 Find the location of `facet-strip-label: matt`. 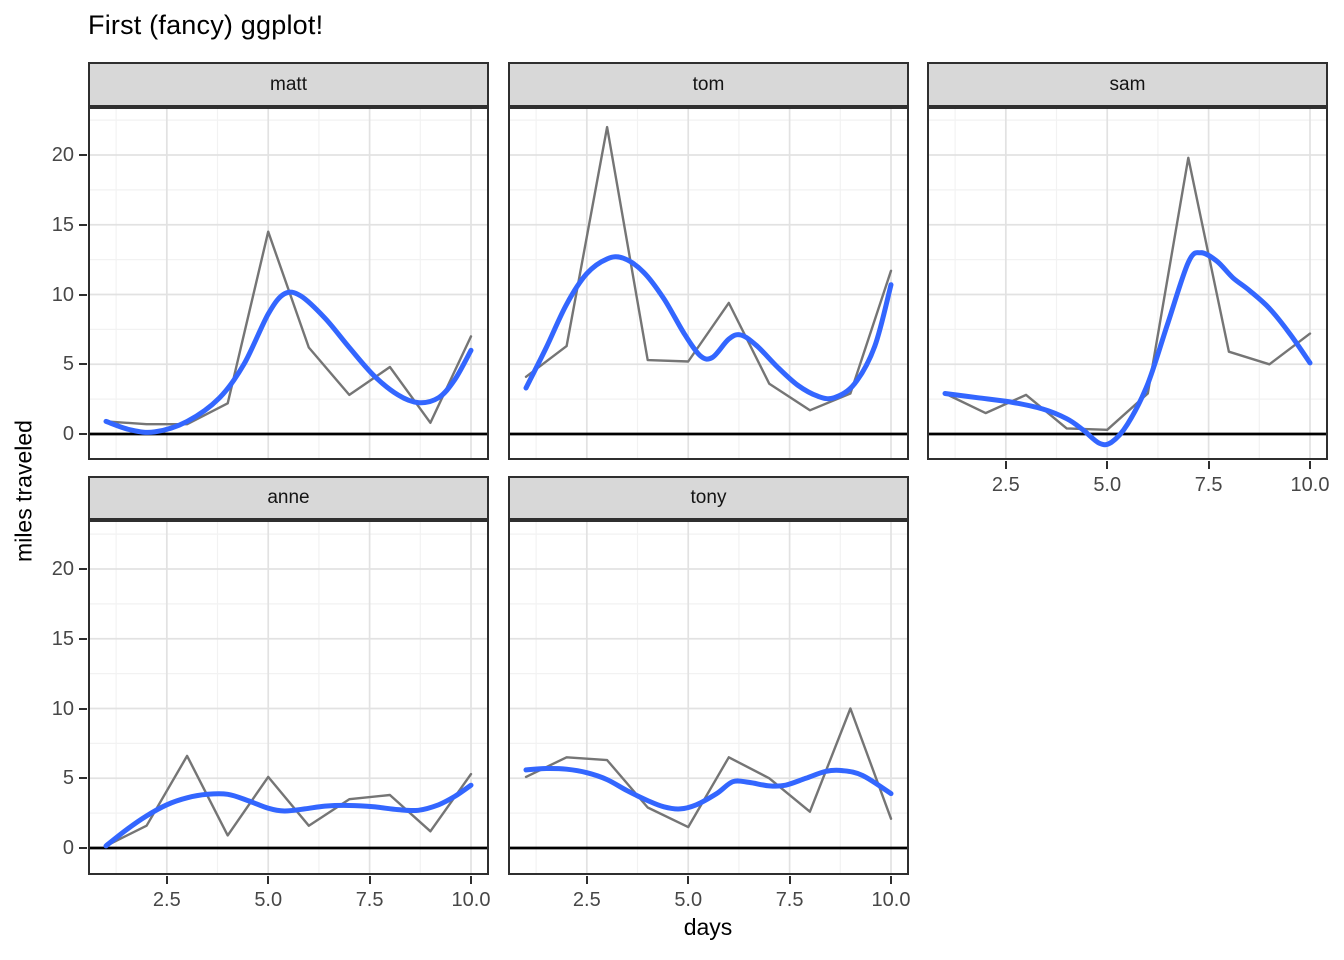

facet-strip-label: matt is located at coordinates (288, 84).